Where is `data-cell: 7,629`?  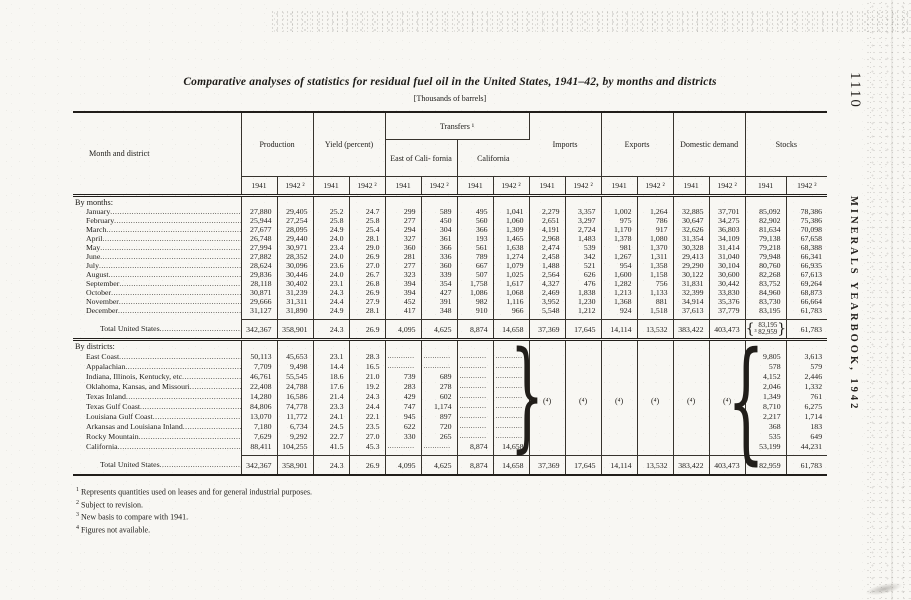
data-cell: 7,629 is located at coordinates (259, 436).